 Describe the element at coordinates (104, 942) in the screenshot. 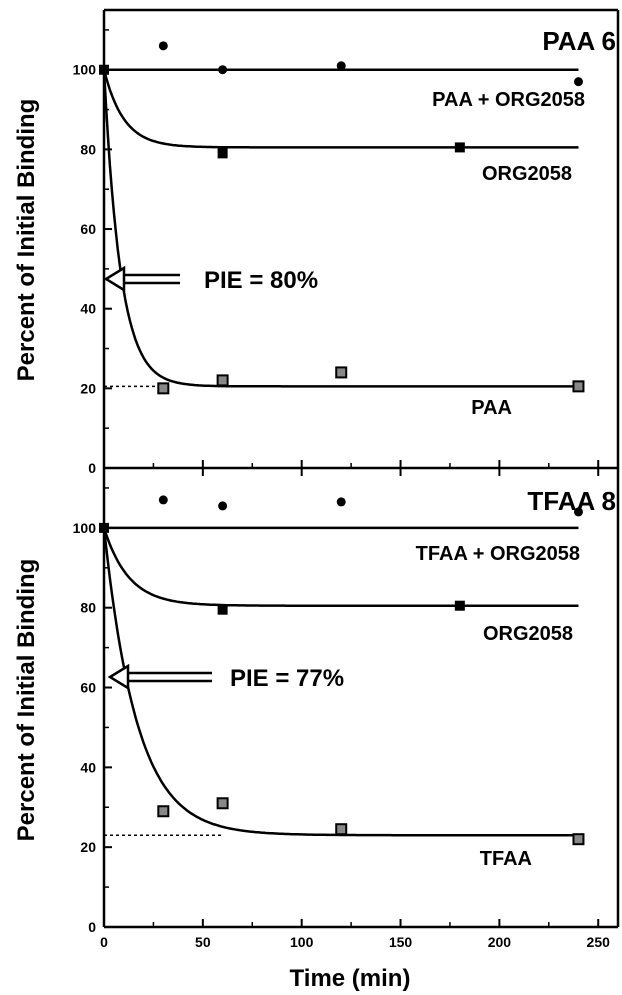

I see `x-tick-label: 0` at that location.